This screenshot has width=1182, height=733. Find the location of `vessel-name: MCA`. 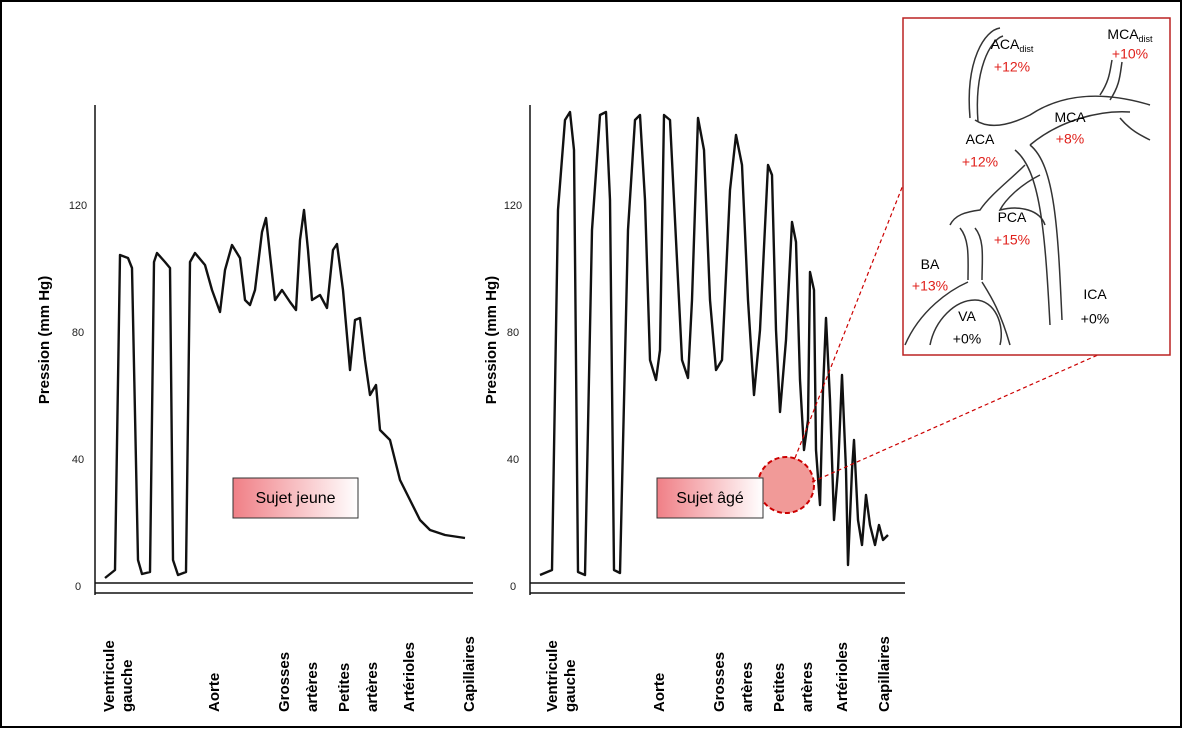

vessel-name: MCA is located at coordinates (1070, 117).